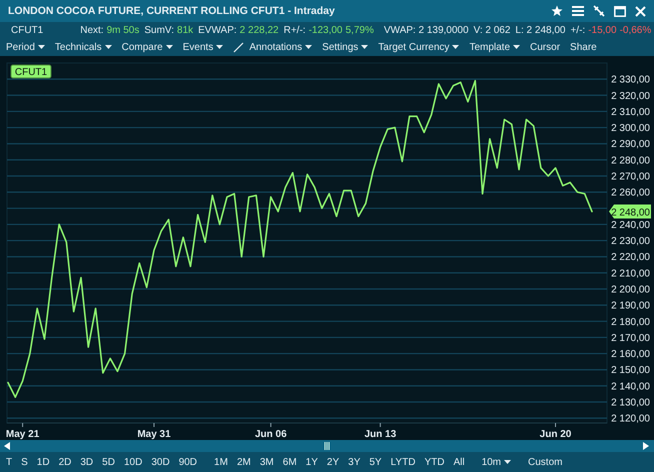 The width and height of the screenshot is (654, 472). Describe the element at coordinates (630, 177) in the screenshot. I see `y-tick-label: 2 270,00` at that location.